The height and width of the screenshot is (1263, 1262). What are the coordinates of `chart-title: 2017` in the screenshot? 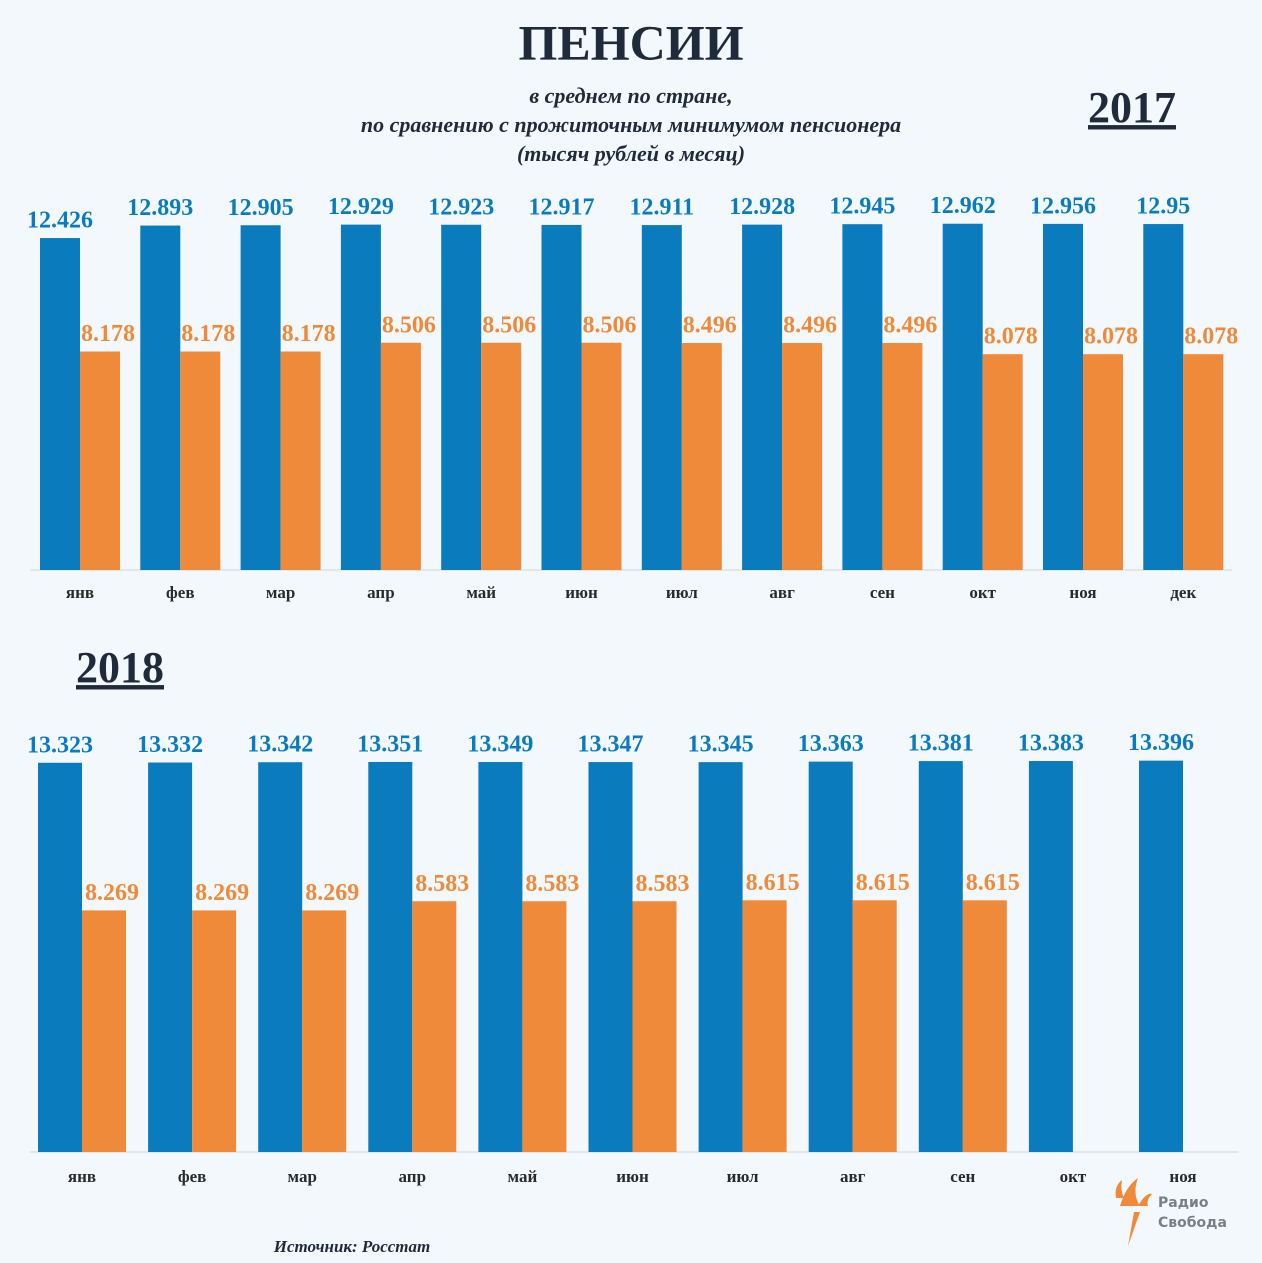 It's located at (1132, 107).